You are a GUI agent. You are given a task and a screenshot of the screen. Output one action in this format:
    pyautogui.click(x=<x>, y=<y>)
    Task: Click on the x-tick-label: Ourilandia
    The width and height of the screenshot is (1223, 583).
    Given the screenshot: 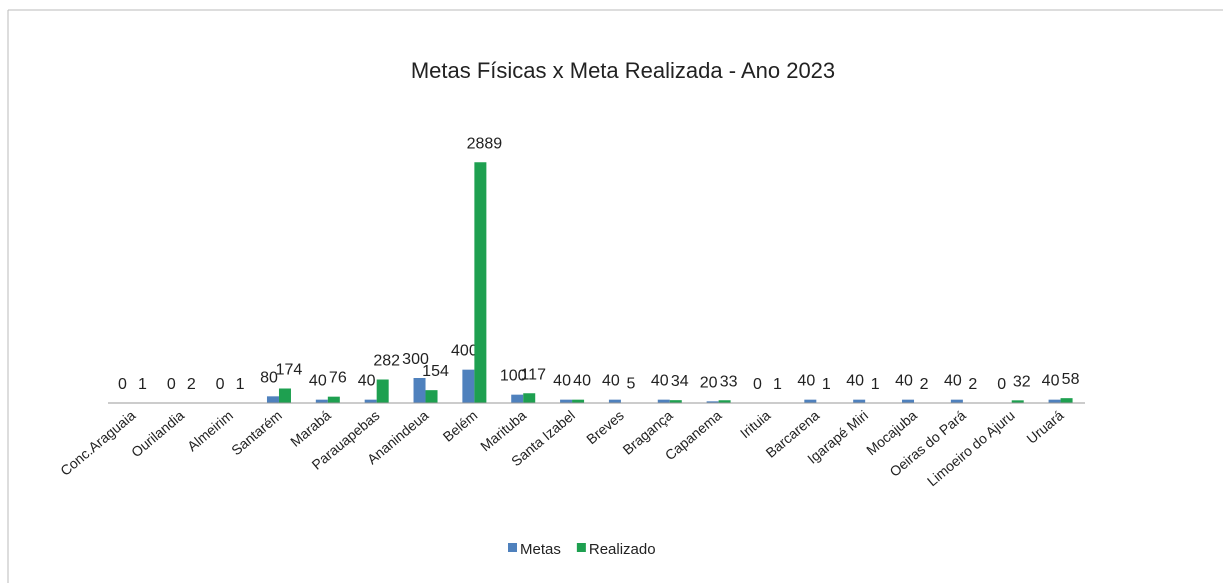 What is the action you would take?
    pyautogui.click(x=157, y=433)
    